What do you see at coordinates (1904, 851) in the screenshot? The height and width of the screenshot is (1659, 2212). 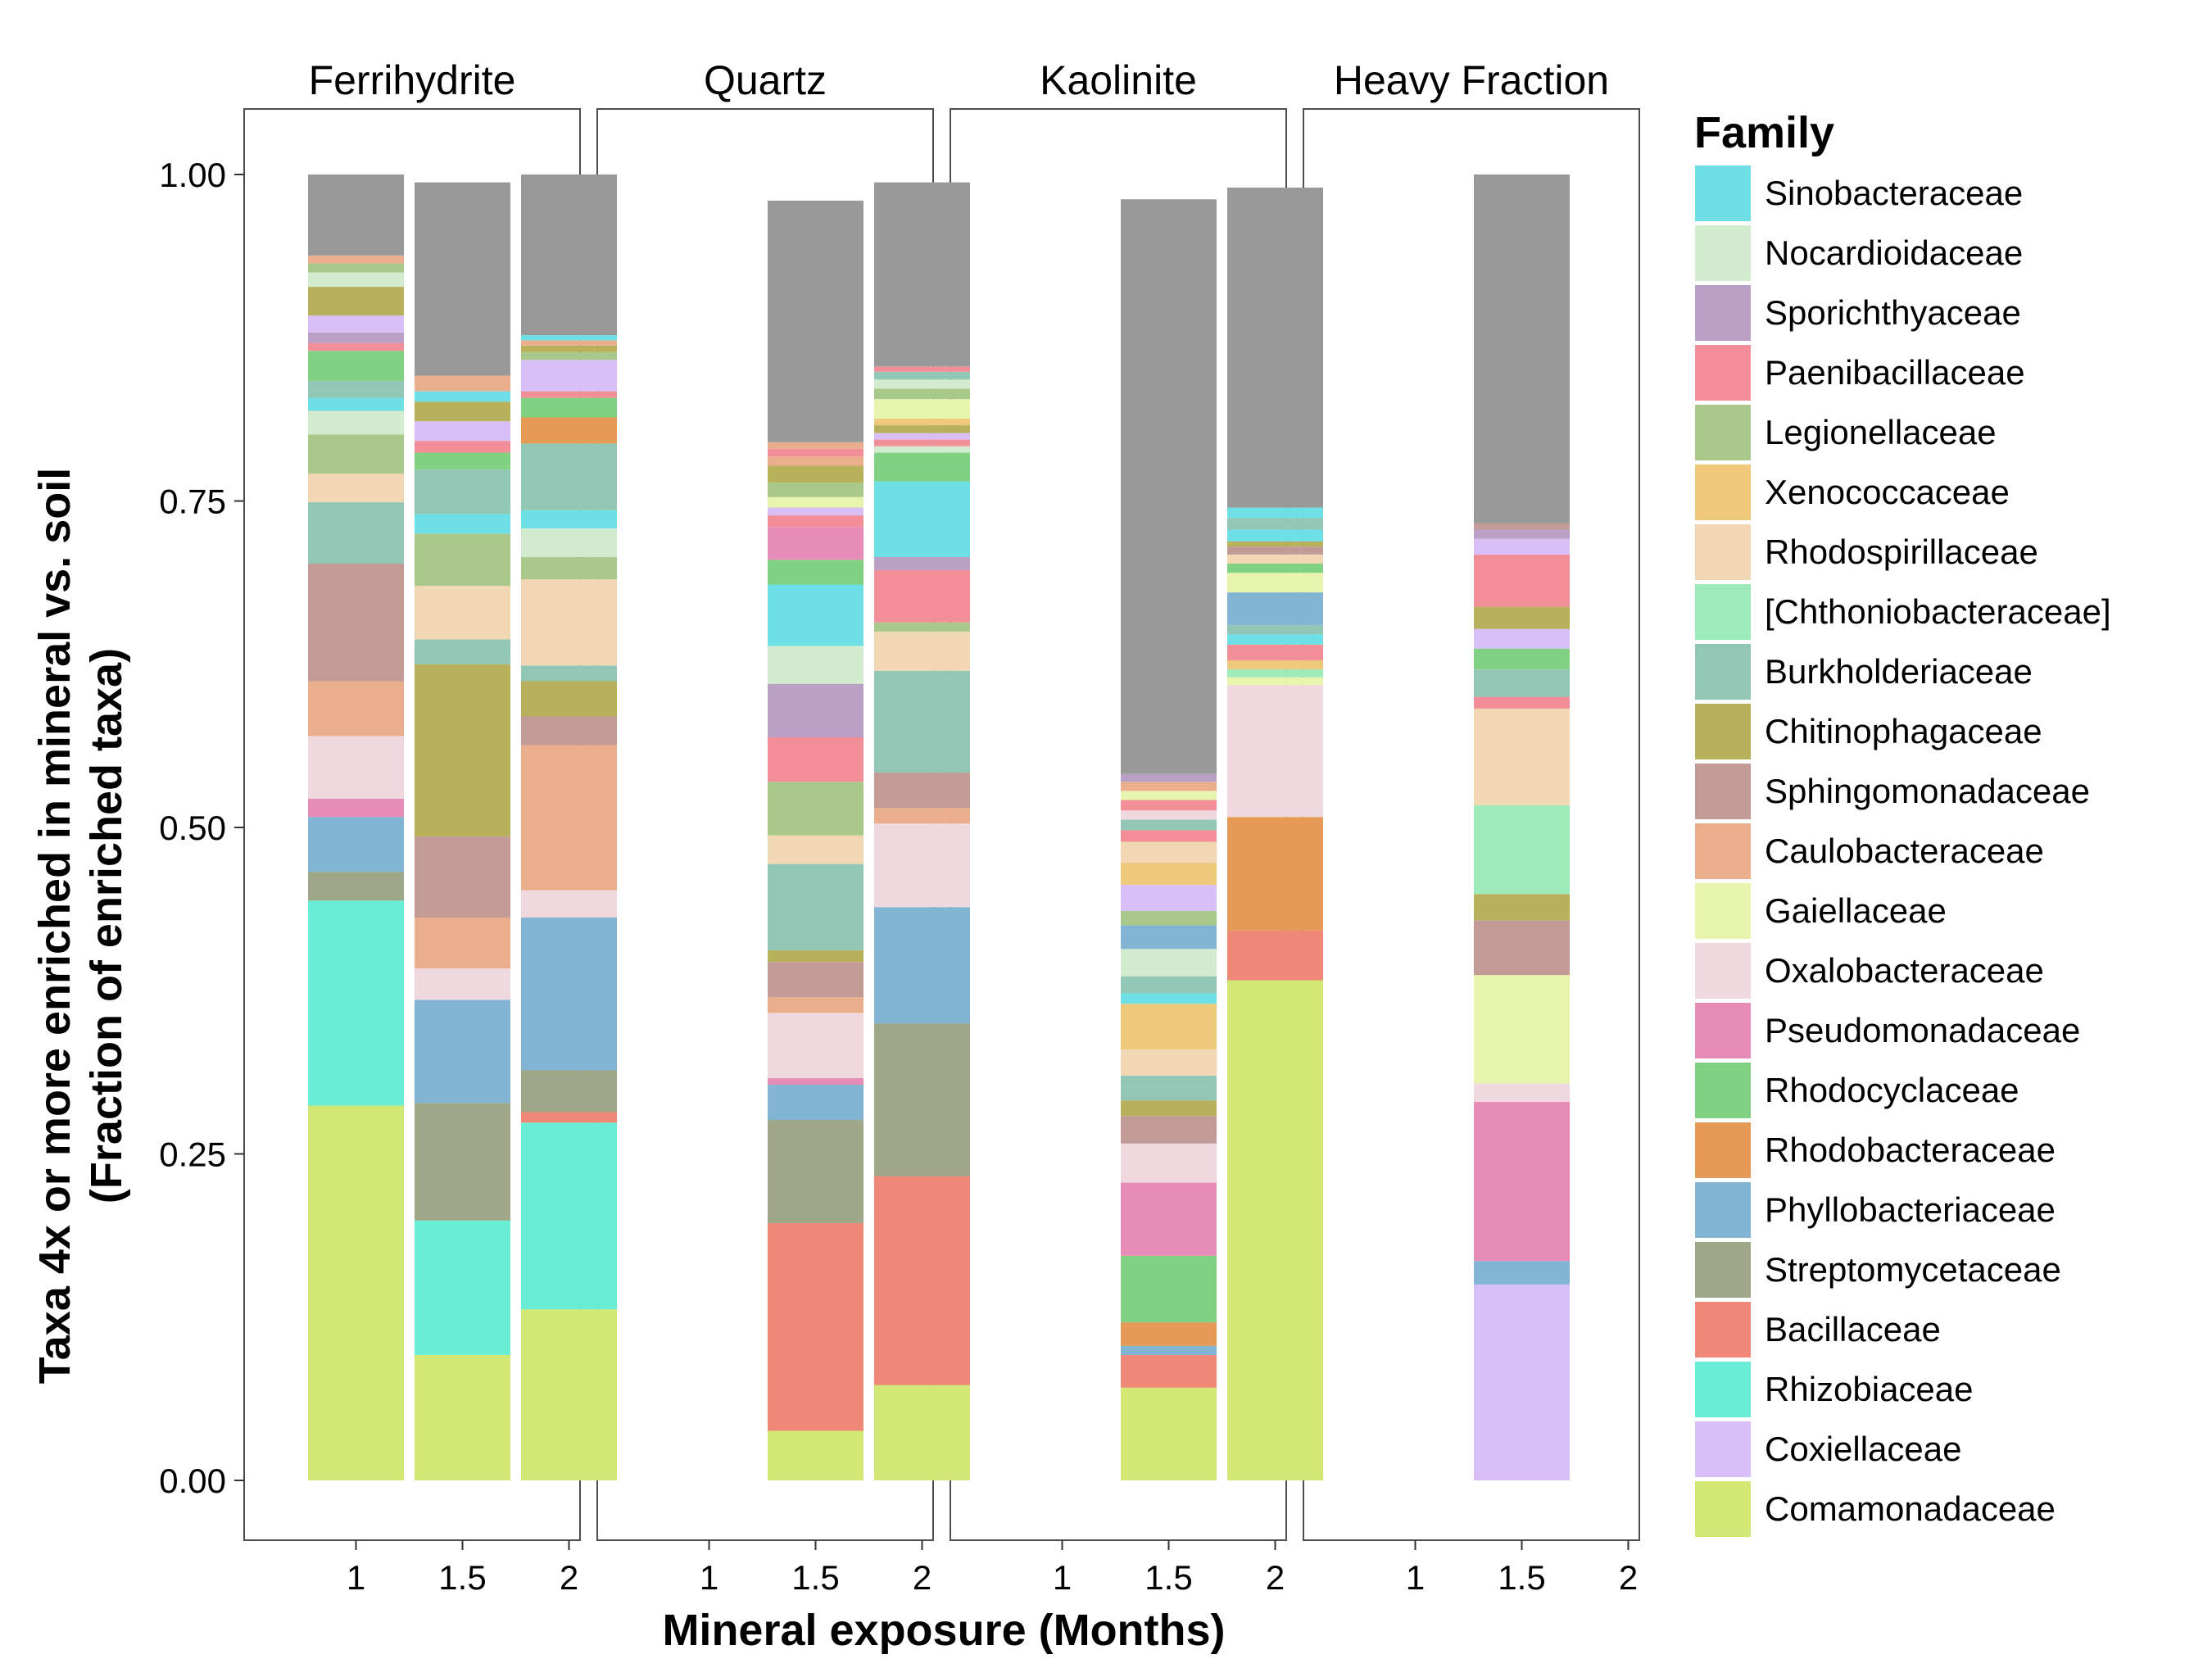 I see `legend-label: Caulobacteraceae` at bounding box center [1904, 851].